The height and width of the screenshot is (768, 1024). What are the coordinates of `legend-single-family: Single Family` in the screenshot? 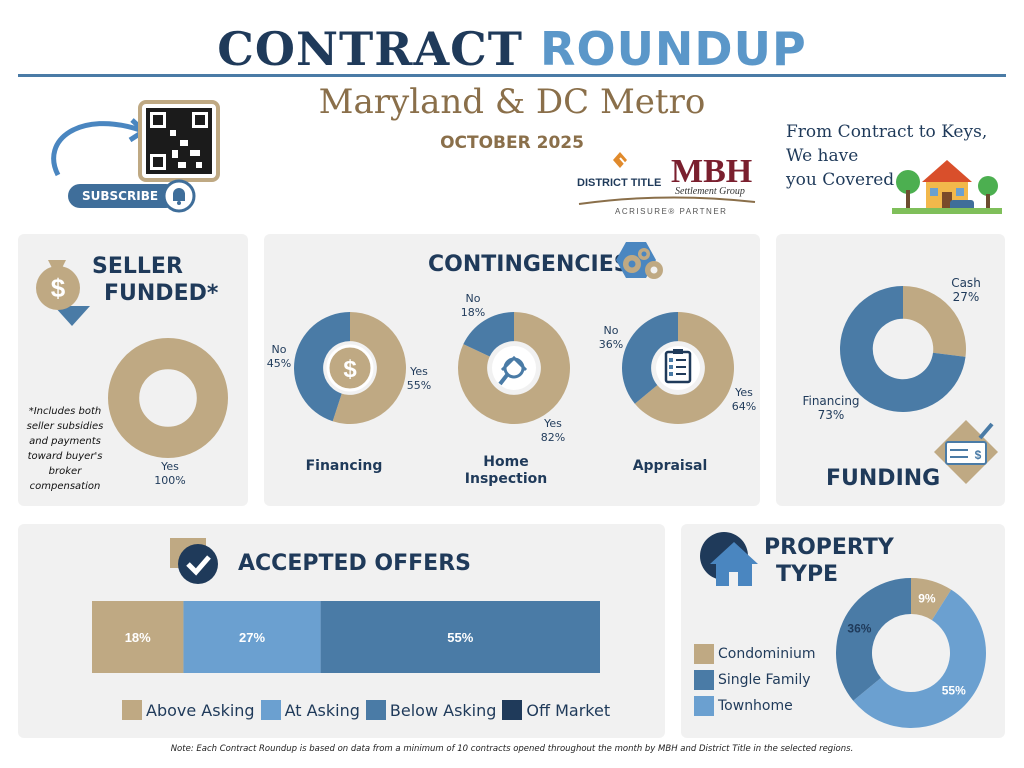 It's located at (754, 680).